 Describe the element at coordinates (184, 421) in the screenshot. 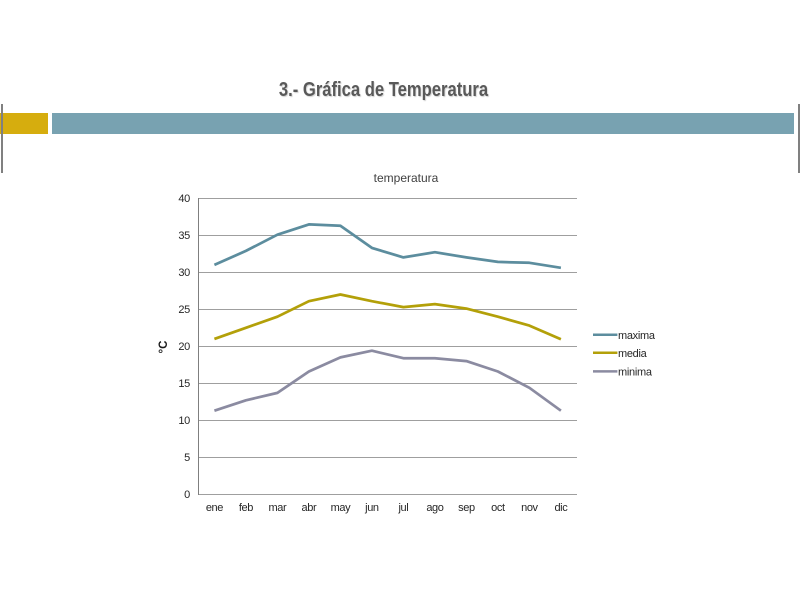

I see `svg-text: 10` at that location.